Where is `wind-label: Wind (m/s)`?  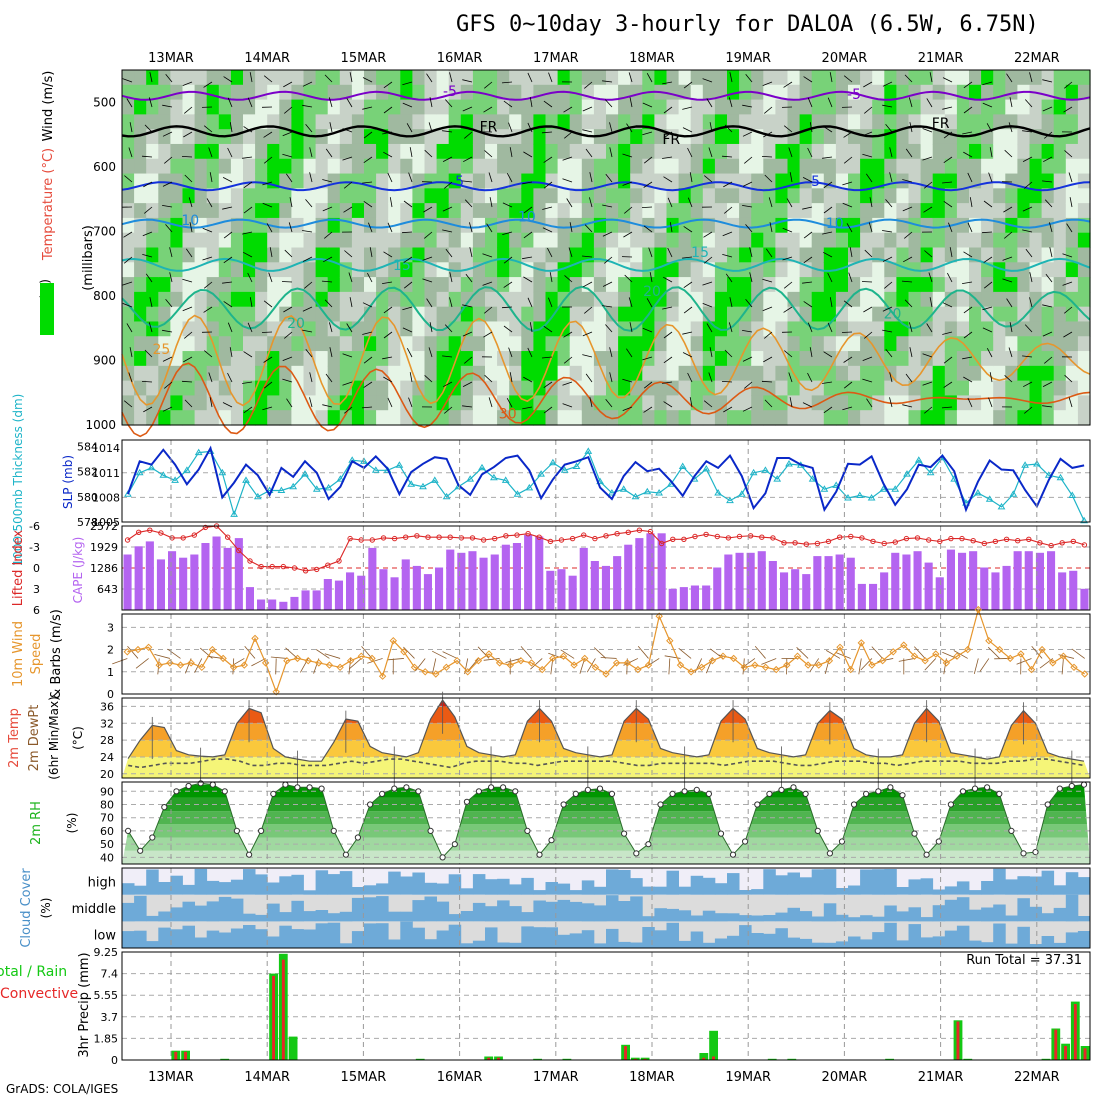 wind-label: Wind (m/s) is located at coordinates (48, 106).